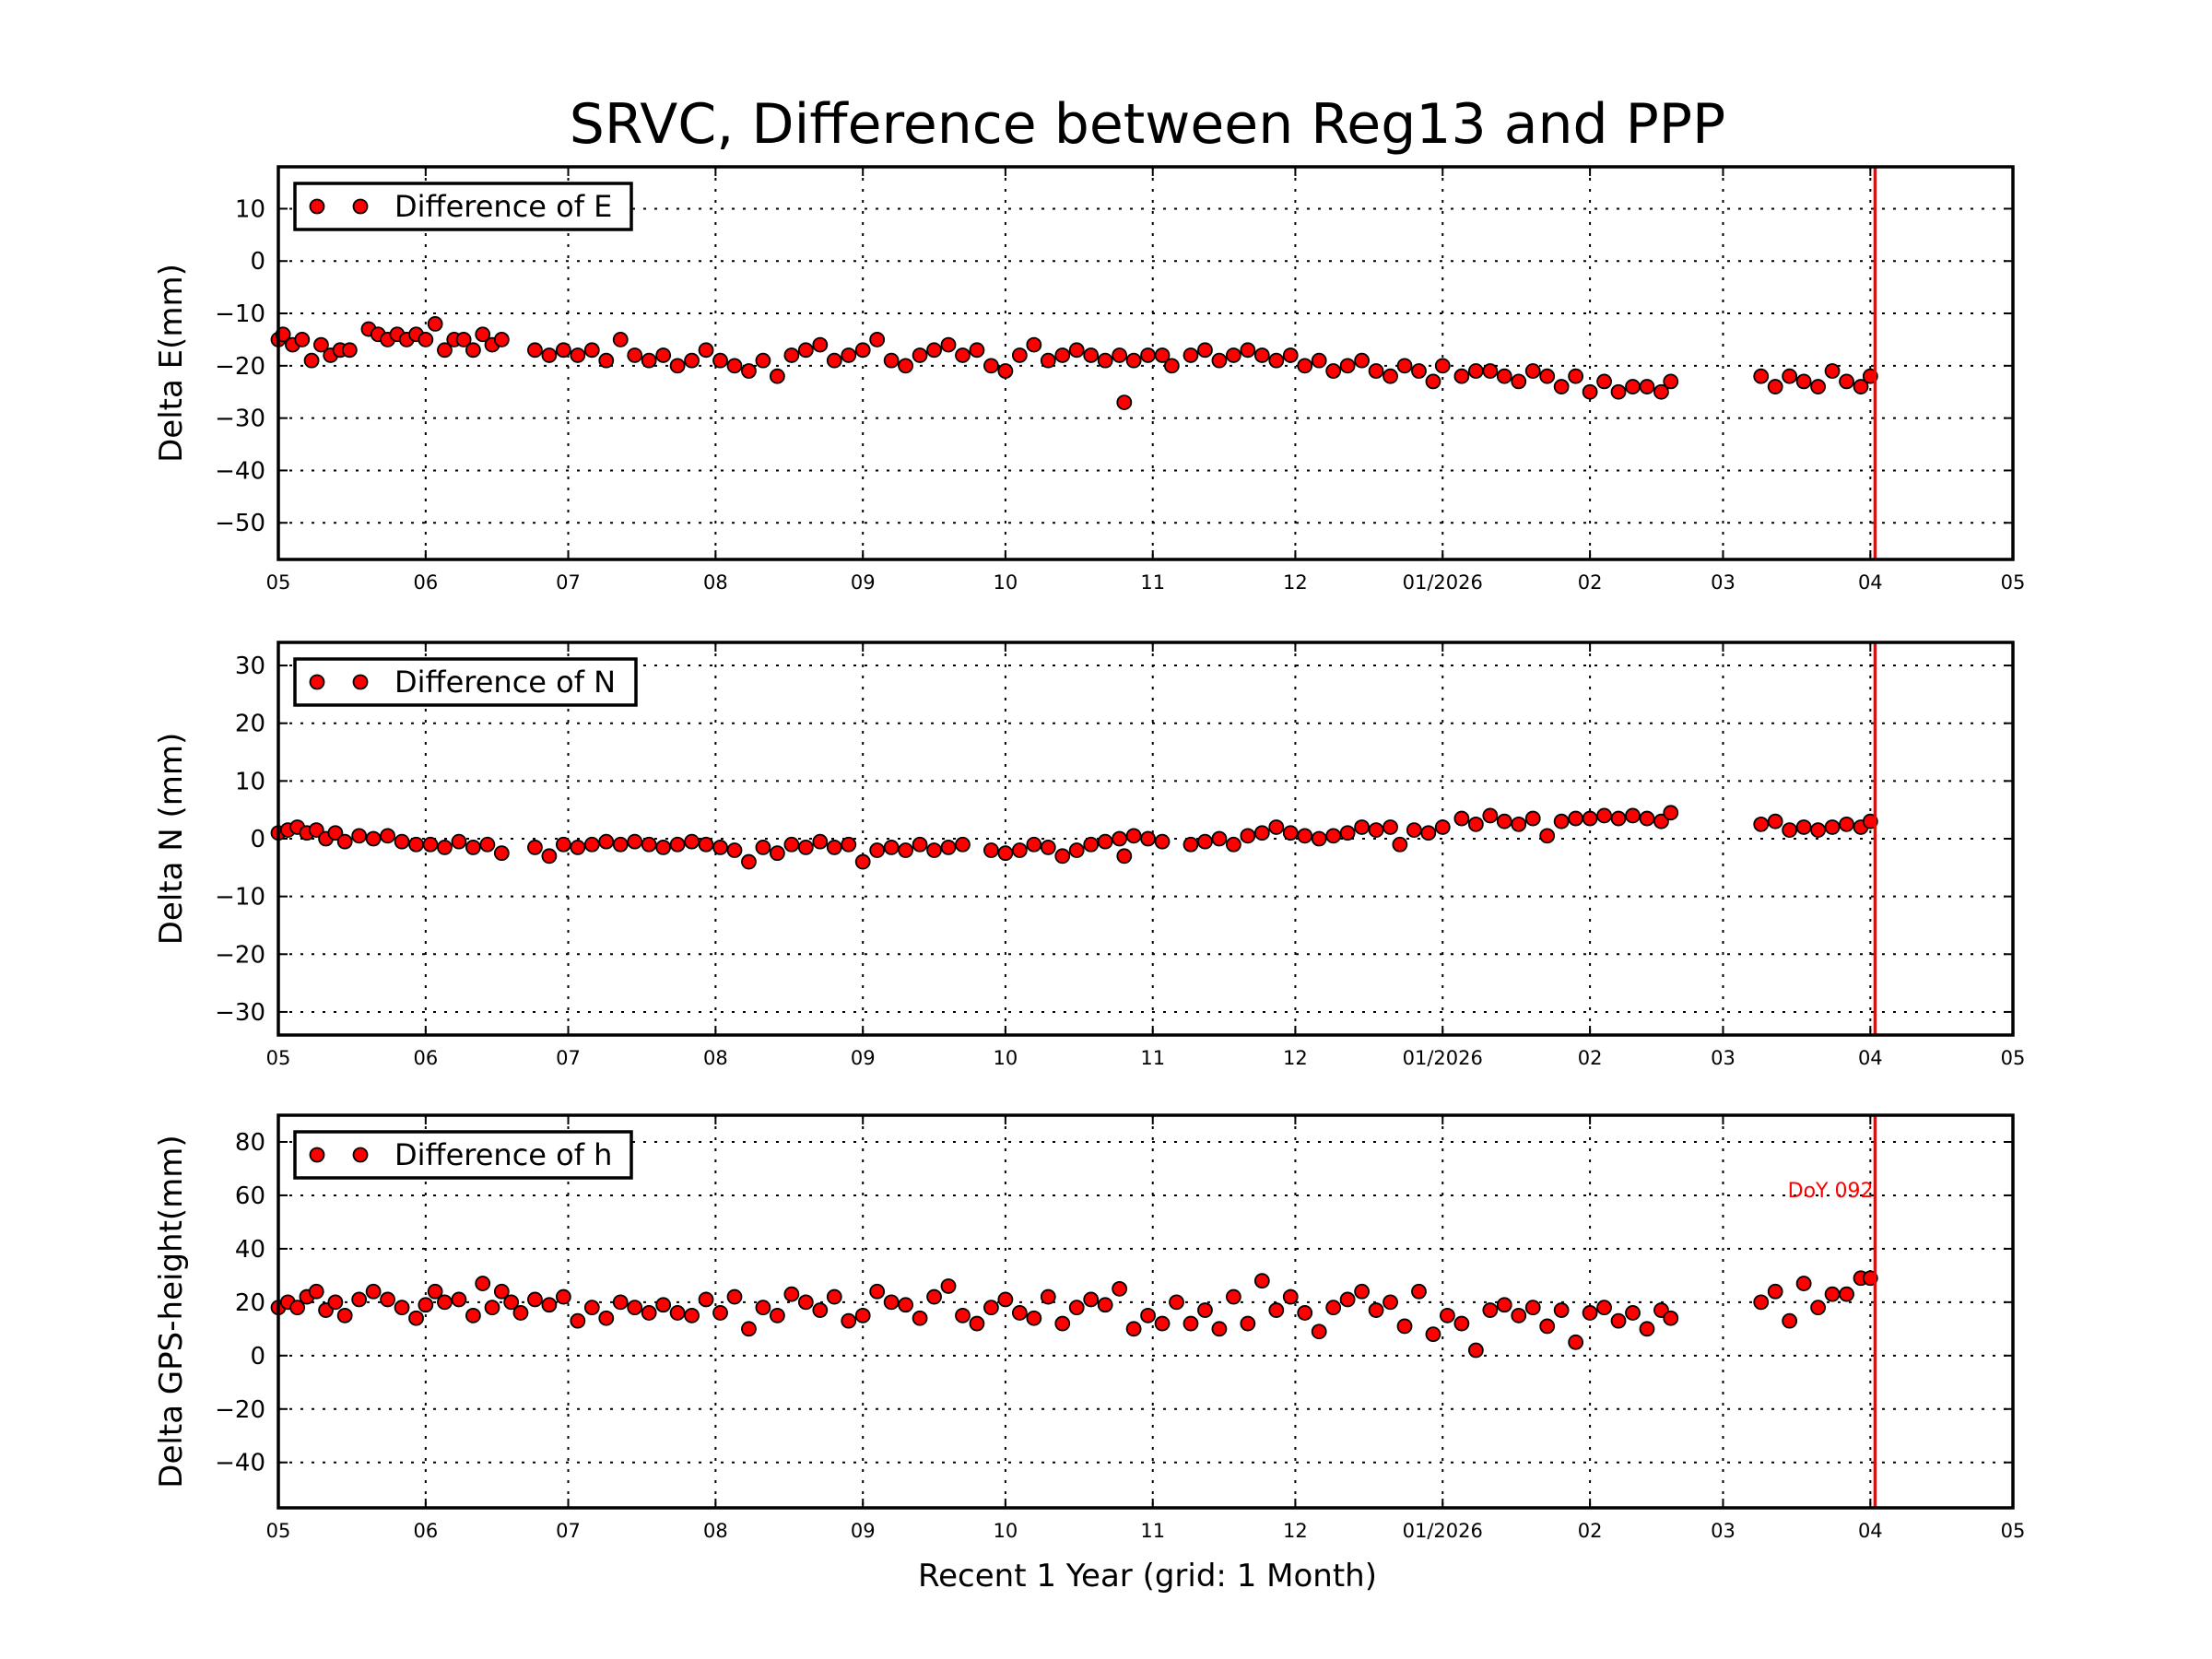  I want to click on x-tick-label: 07, so click(568, 1058).